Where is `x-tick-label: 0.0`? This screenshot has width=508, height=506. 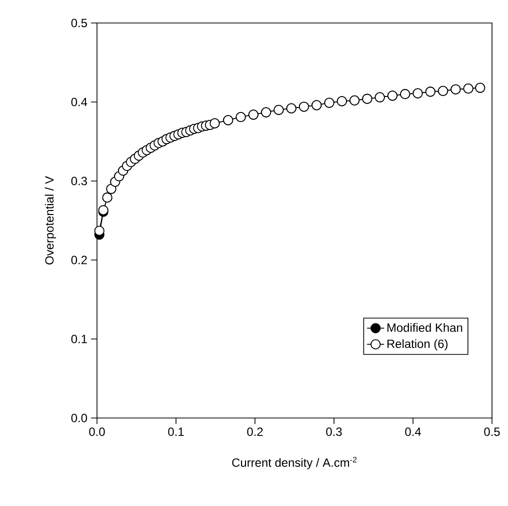 x-tick-label: 0.0 is located at coordinates (97, 432).